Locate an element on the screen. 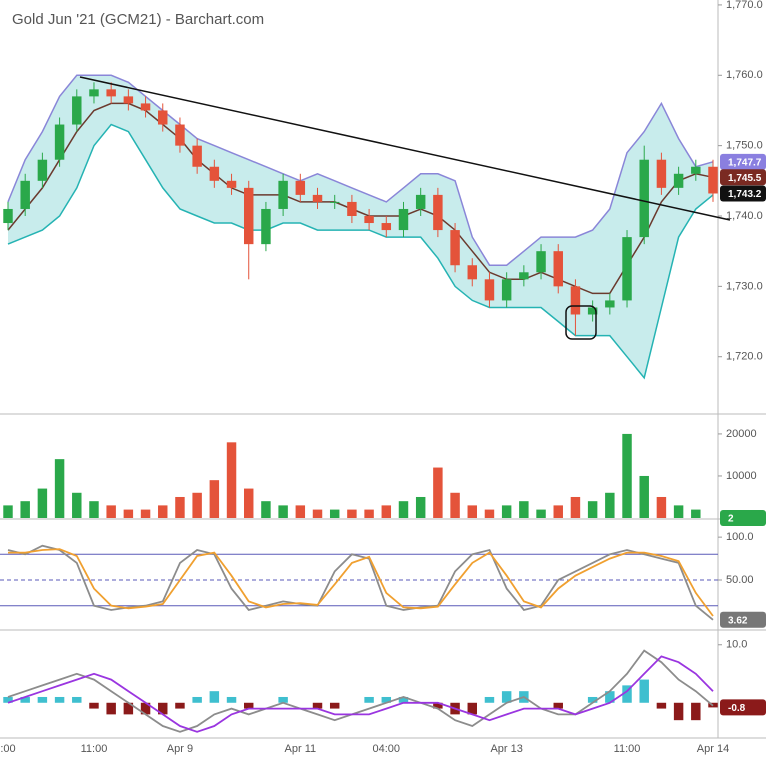 The image size is (766, 761). y-tick-label: 10000 is located at coordinates (741, 476).